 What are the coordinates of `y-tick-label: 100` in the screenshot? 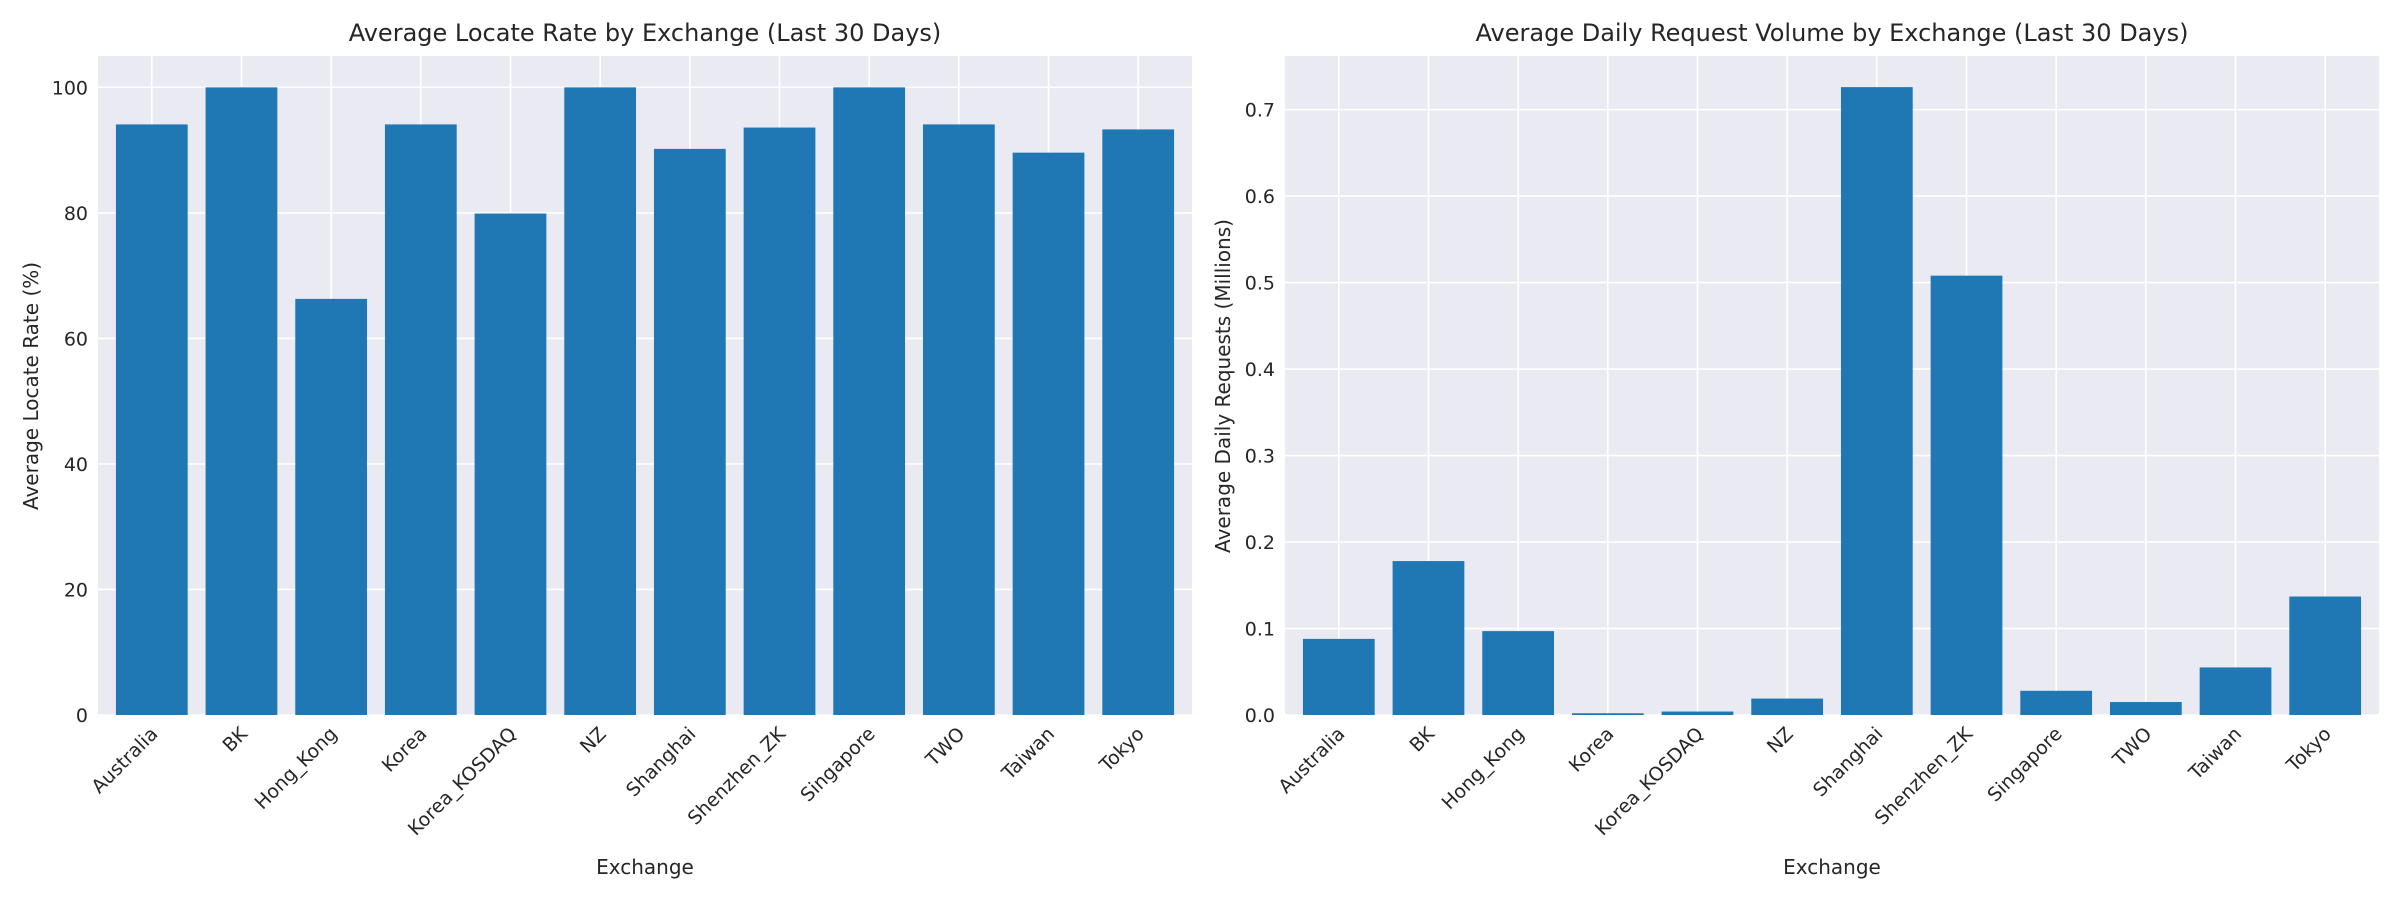 It's located at (70, 88).